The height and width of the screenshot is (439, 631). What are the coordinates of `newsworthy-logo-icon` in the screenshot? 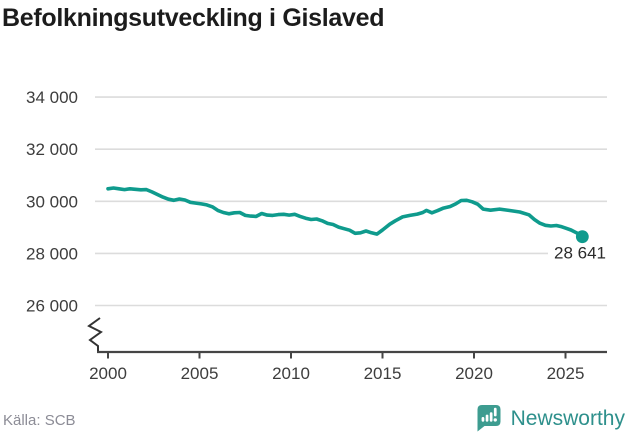 It's located at (489, 418).